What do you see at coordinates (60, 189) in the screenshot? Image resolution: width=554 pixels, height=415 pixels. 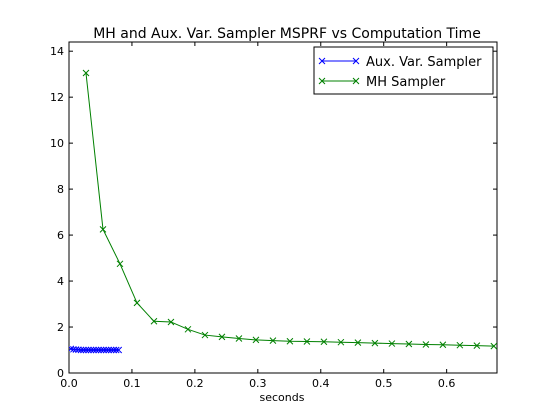 I see `y-tick-label: 8` at bounding box center [60, 189].